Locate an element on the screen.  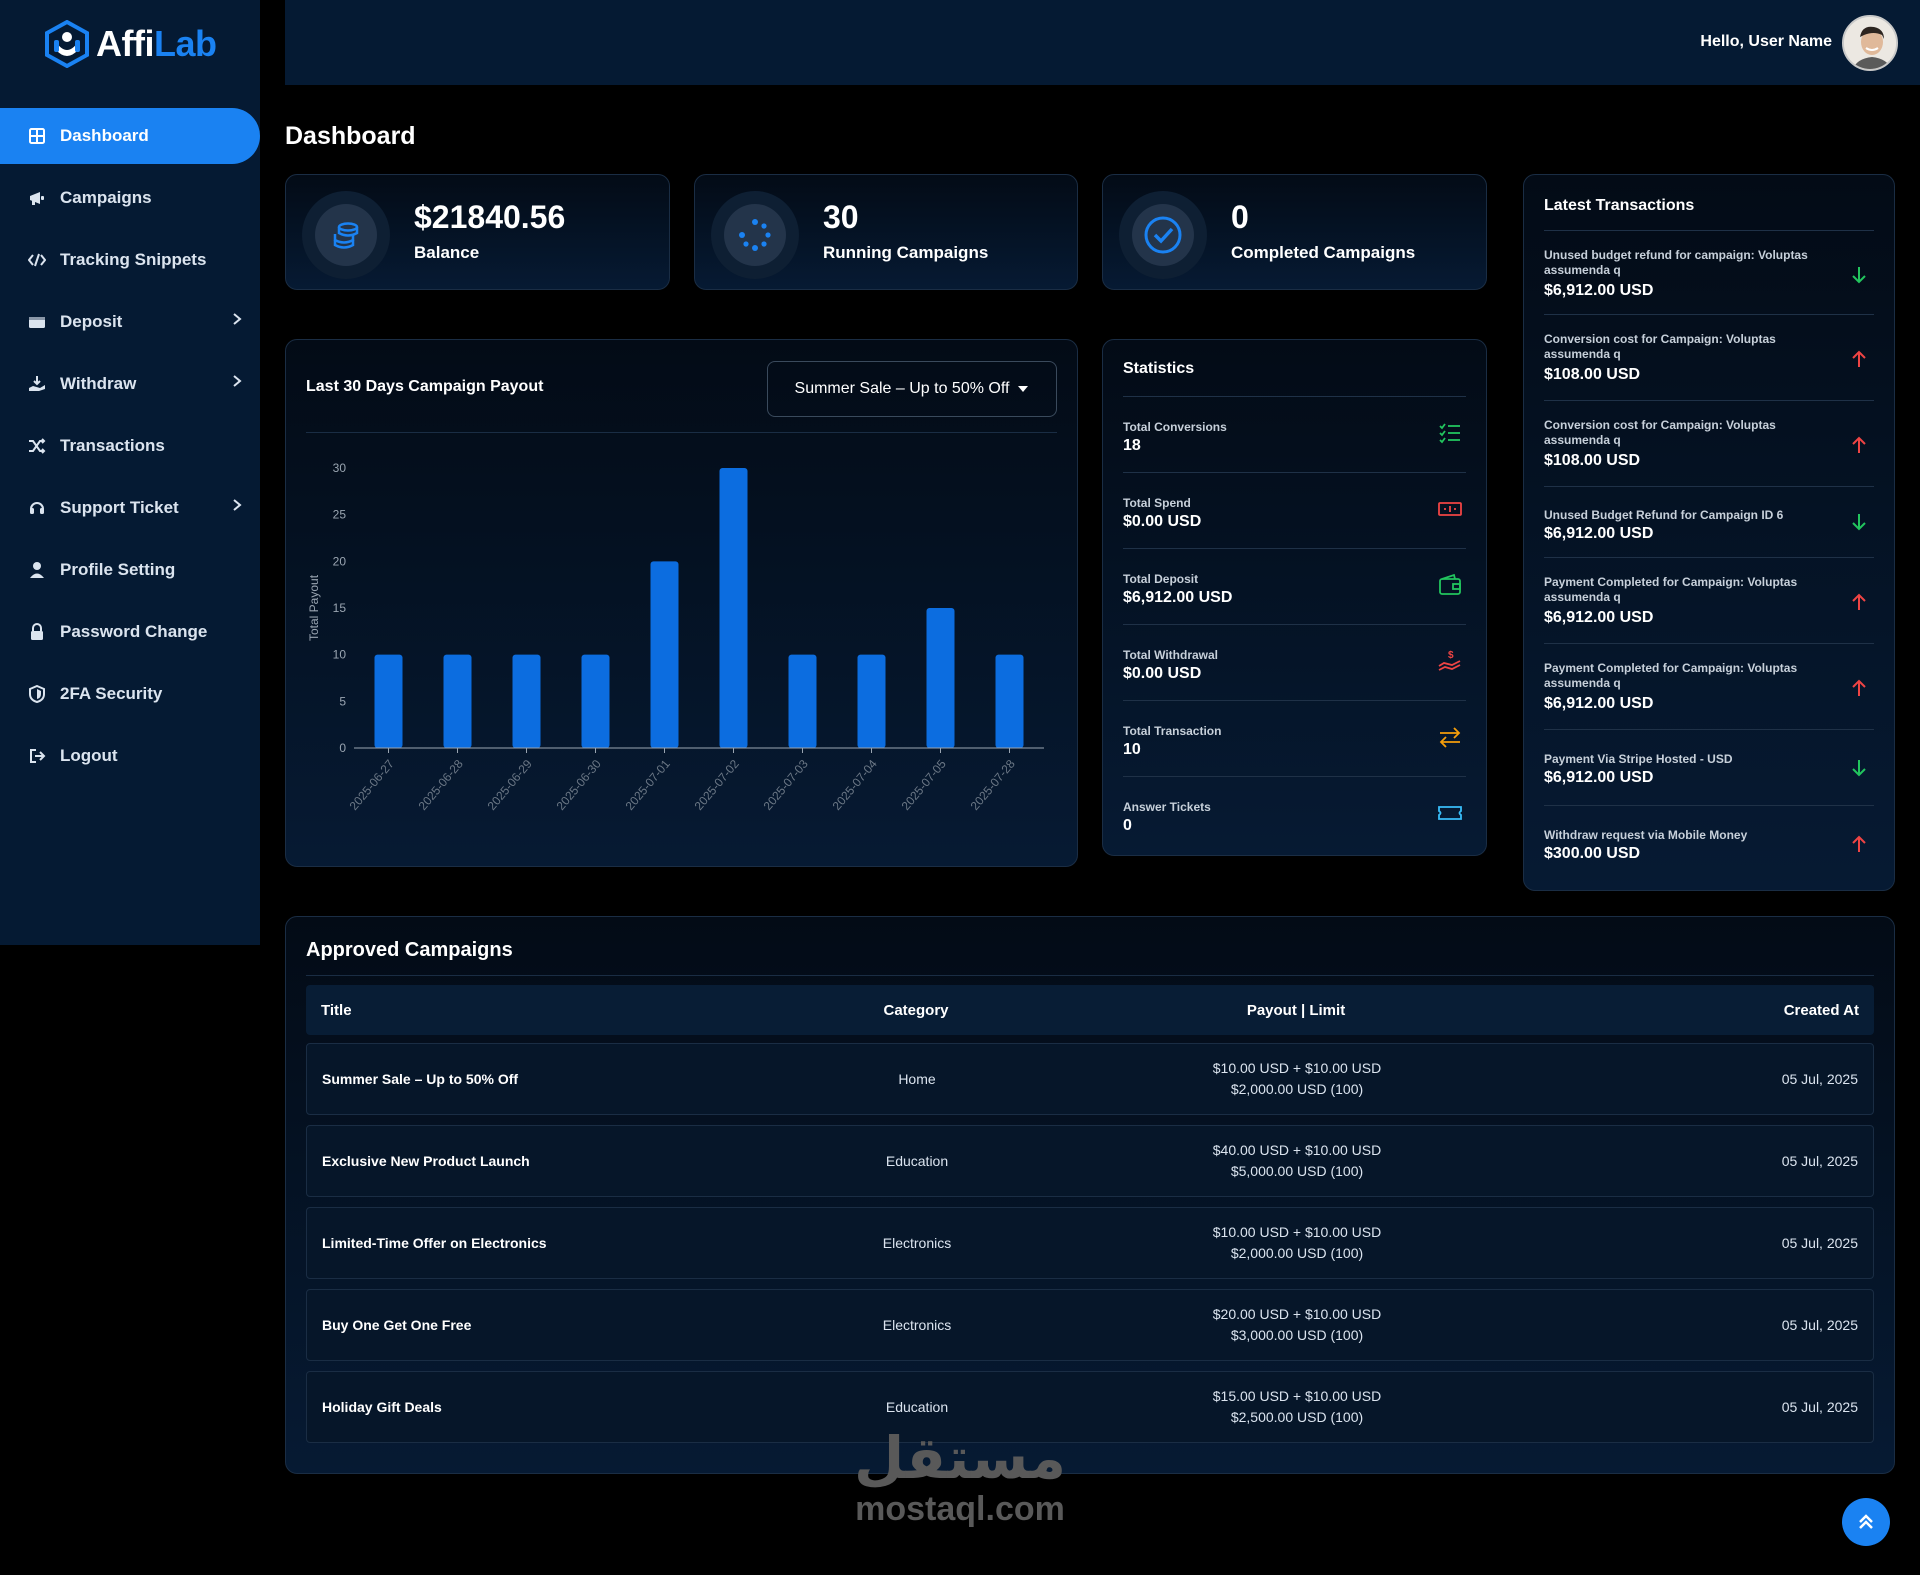
stat-answer-tickets: Answer Tickets 0 is located at coordinates (1294, 814).